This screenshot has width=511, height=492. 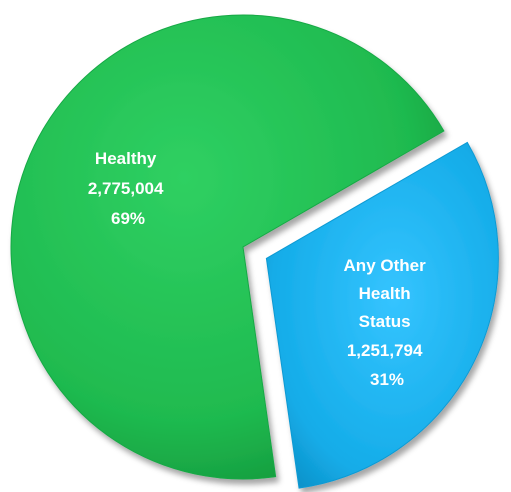 What do you see at coordinates (126, 158) in the screenshot?
I see `healthy-name: Healthy` at bounding box center [126, 158].